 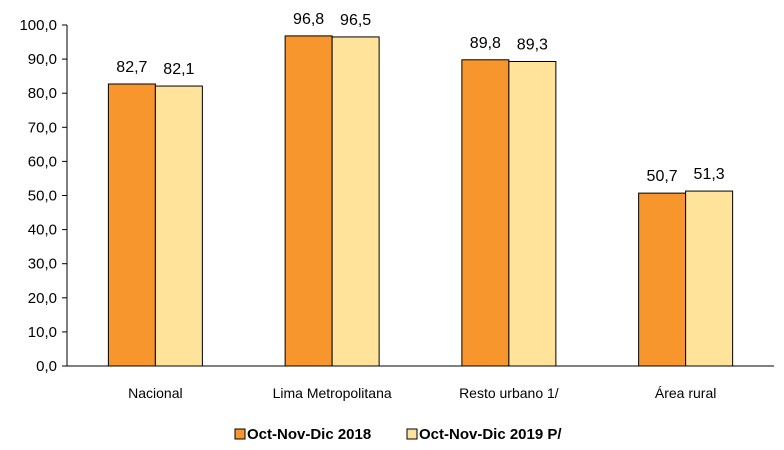 I want to click on legend: Oct-Nov-Dic 2018 Oct-Nov-Dic 2019 P/, so click(x=398, y=434).